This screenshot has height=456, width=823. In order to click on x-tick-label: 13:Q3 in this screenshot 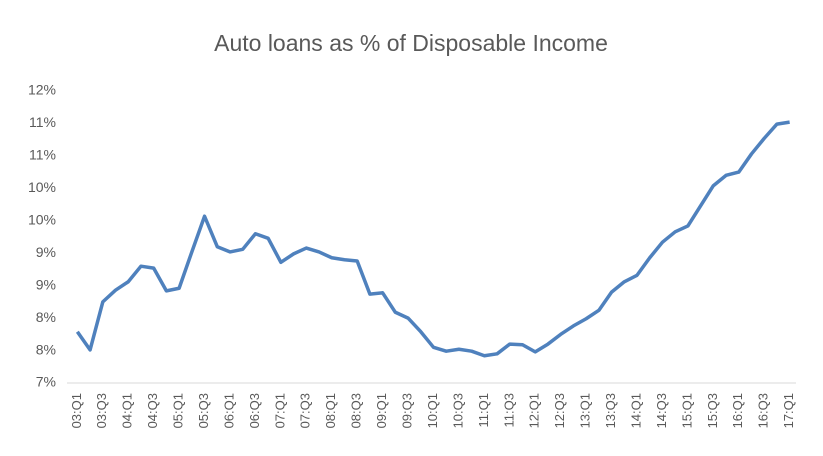, I will do `click(610, 410)`.